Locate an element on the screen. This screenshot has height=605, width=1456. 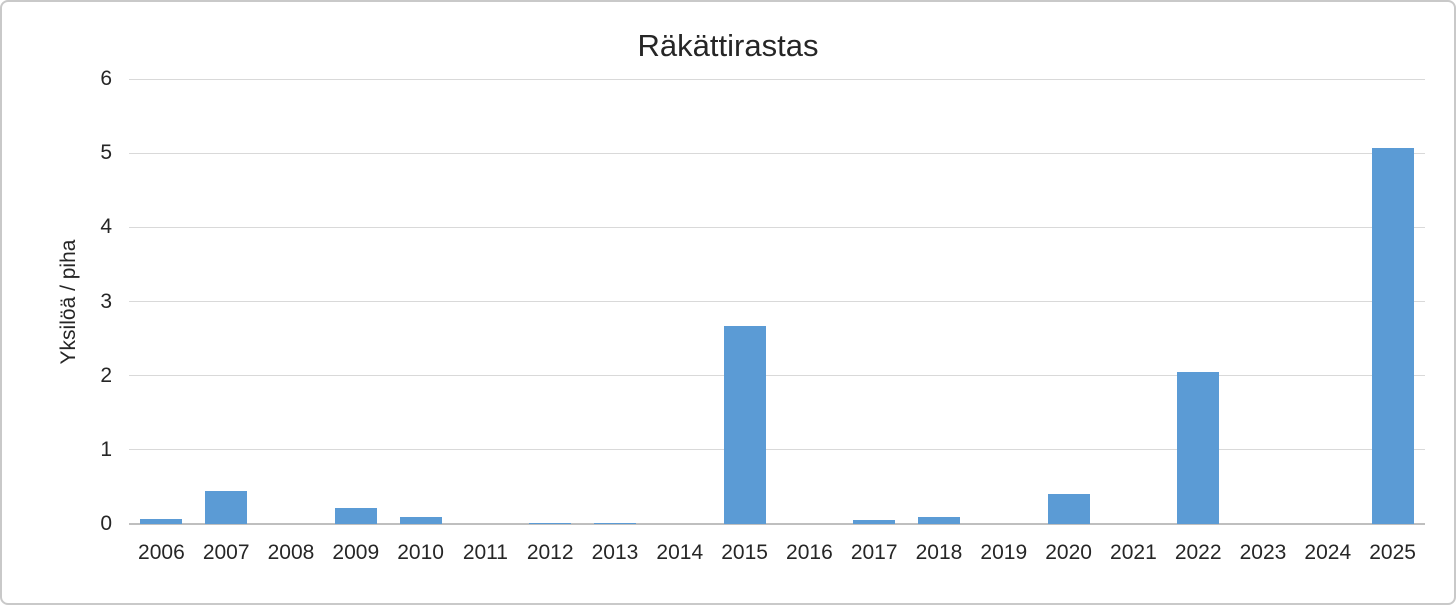
x-tick-label-2016: 2016 is located at coordinates (809, 552).